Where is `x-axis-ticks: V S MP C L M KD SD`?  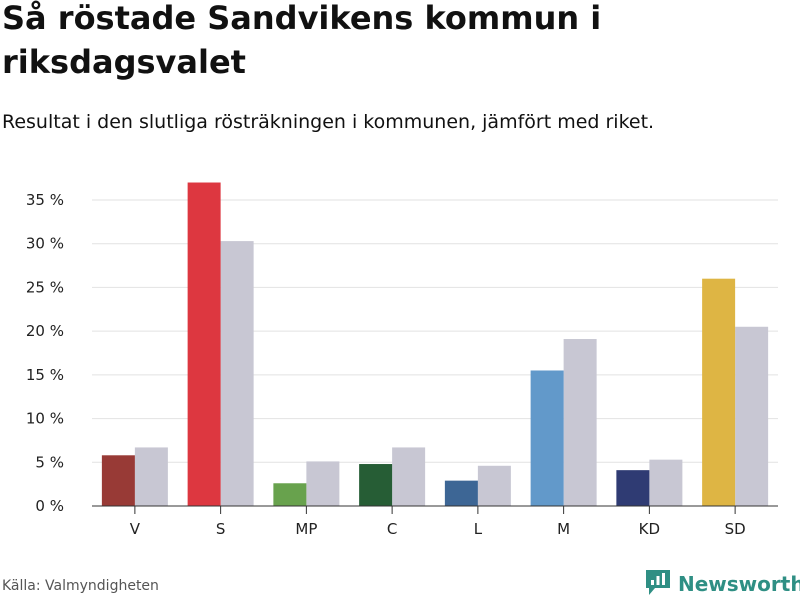
x-axis-ticks: V S MP C L M KD SD is located at coordinates (435, 521).